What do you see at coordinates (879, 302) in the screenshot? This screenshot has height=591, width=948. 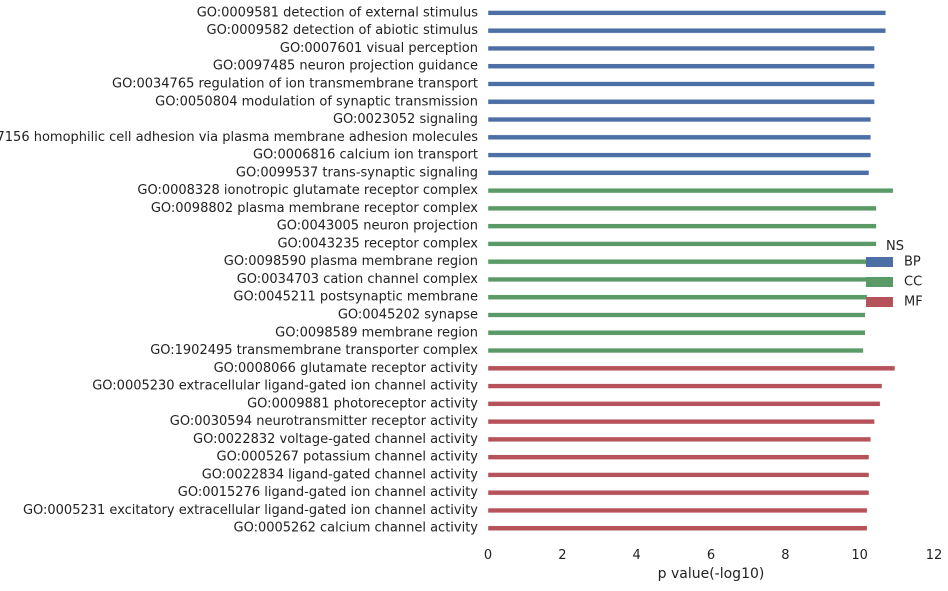 I see `legend-swatch-mf` at bounding box center [879, 302].